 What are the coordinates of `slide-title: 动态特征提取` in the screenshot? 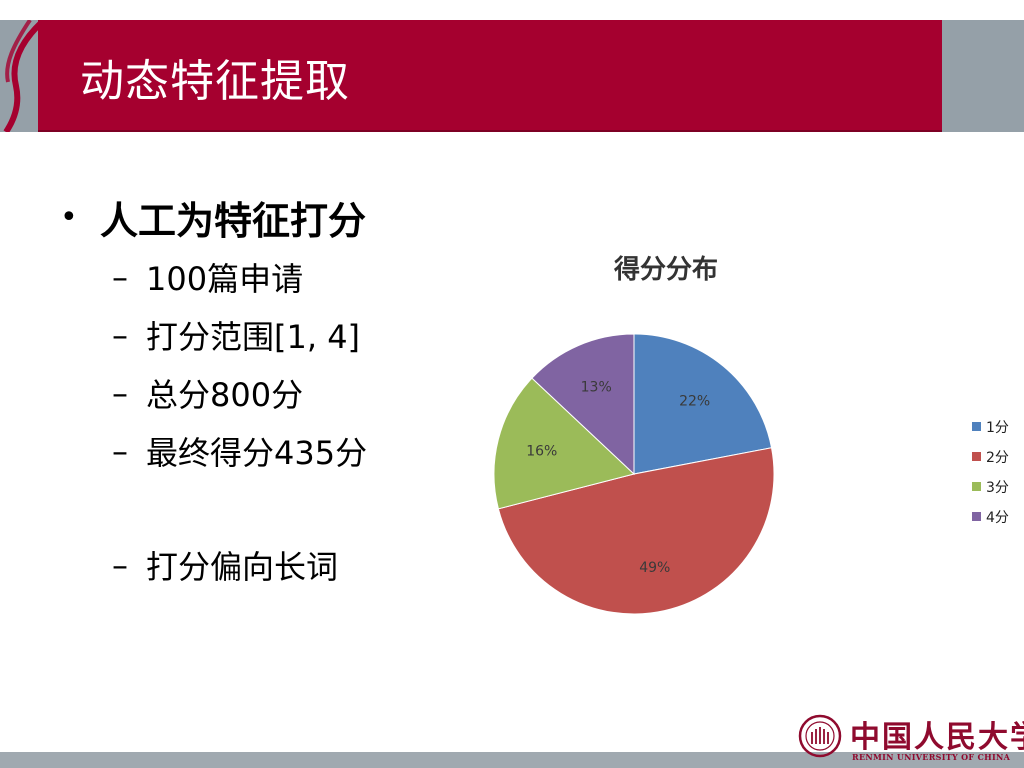 It's located at (215, 81).